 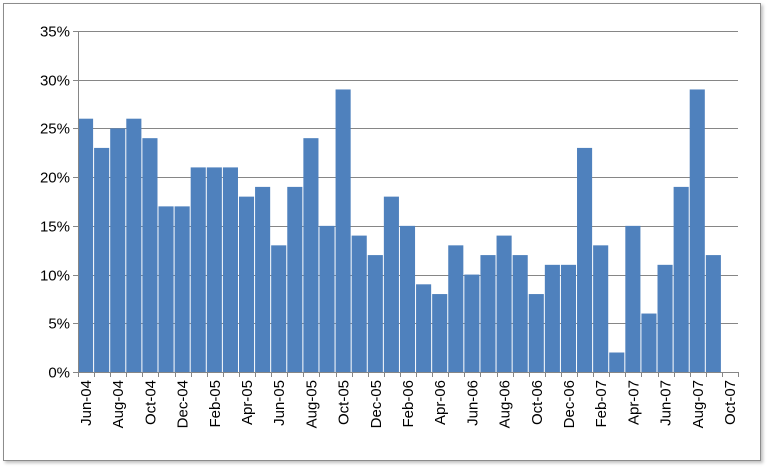 I want to click on x-tick-label: Feb-06, so click(x=408, y=404).